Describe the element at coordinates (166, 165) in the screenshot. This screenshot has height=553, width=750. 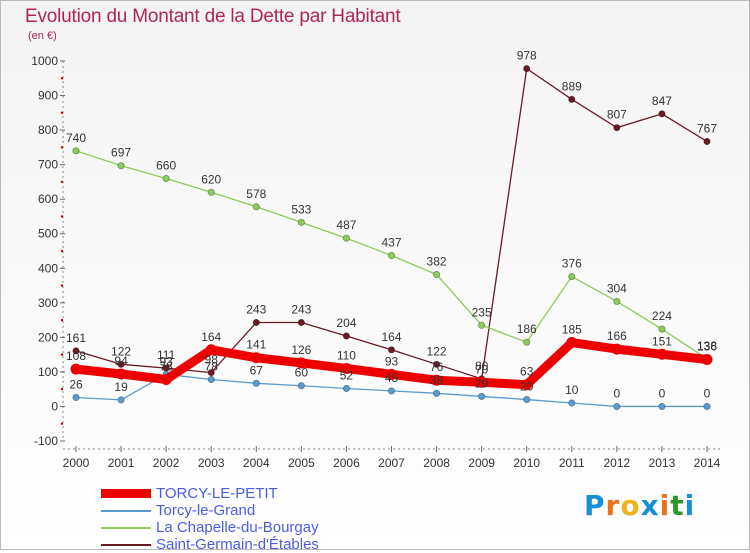
I see `data-label-1: 660` at that location.